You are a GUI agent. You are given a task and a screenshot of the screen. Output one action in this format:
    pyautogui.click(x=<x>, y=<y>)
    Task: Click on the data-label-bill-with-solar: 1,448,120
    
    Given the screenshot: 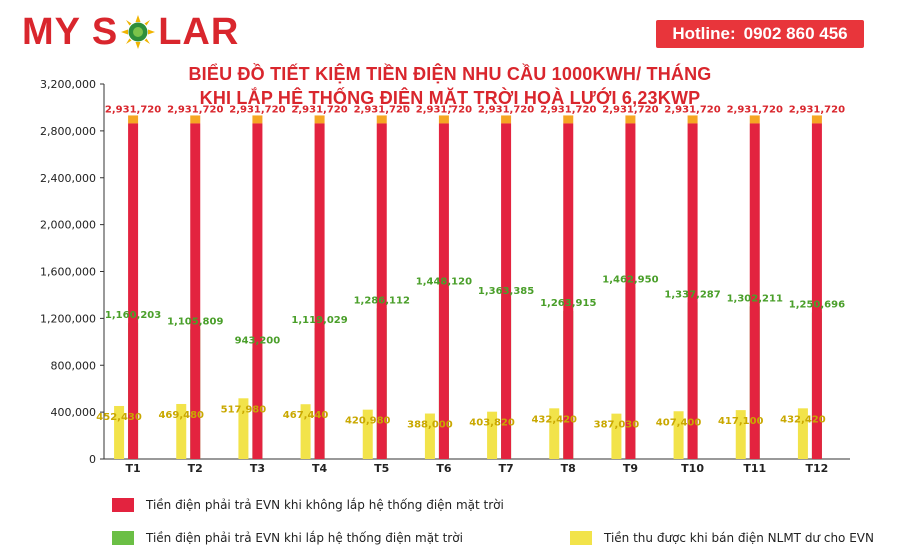 What is the action you would take?
    pyautogui.click(x=444, y=281)
    